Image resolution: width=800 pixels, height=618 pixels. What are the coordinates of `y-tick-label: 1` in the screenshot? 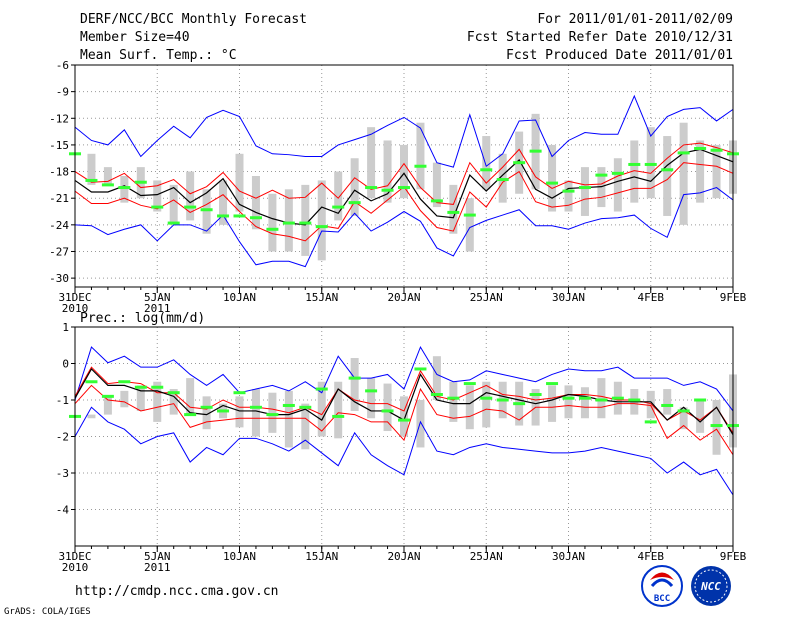 It's located at (65, 327).